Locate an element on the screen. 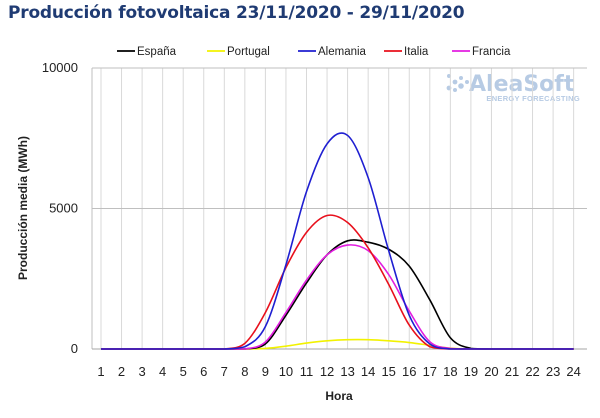 The image size is (600, 418). x-tick-label: 7 is located at coordinates (224, 371).